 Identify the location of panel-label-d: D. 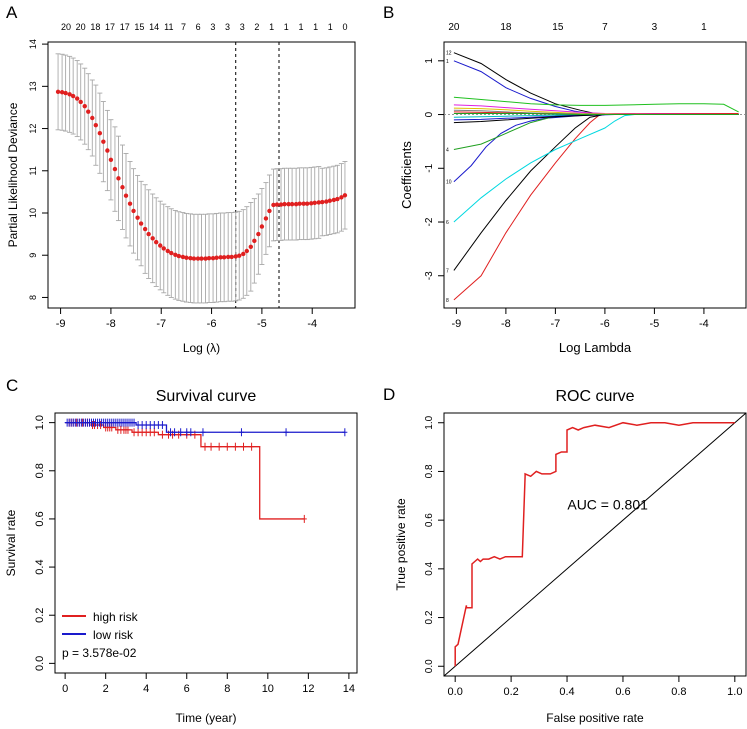
(389, 394).